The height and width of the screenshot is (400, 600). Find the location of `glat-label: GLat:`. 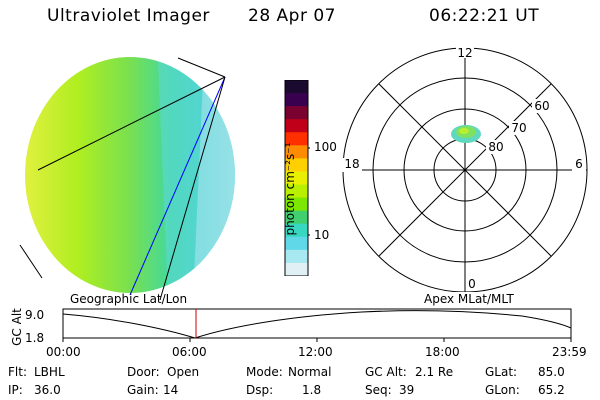

glat-label: GLat: is located at coordinates (501, 372).